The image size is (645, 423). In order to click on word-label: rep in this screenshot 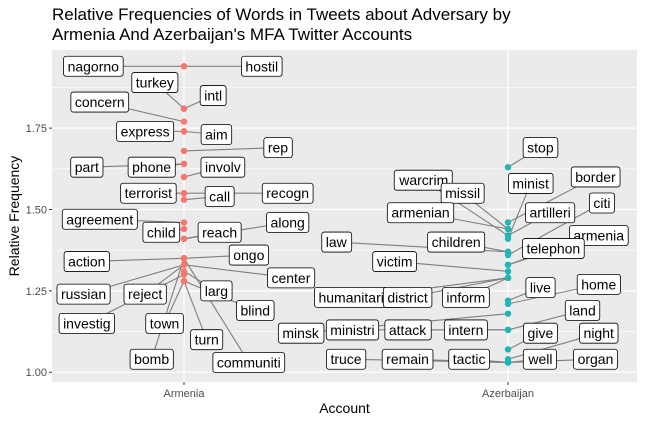, I will do `click(278, 148)`.